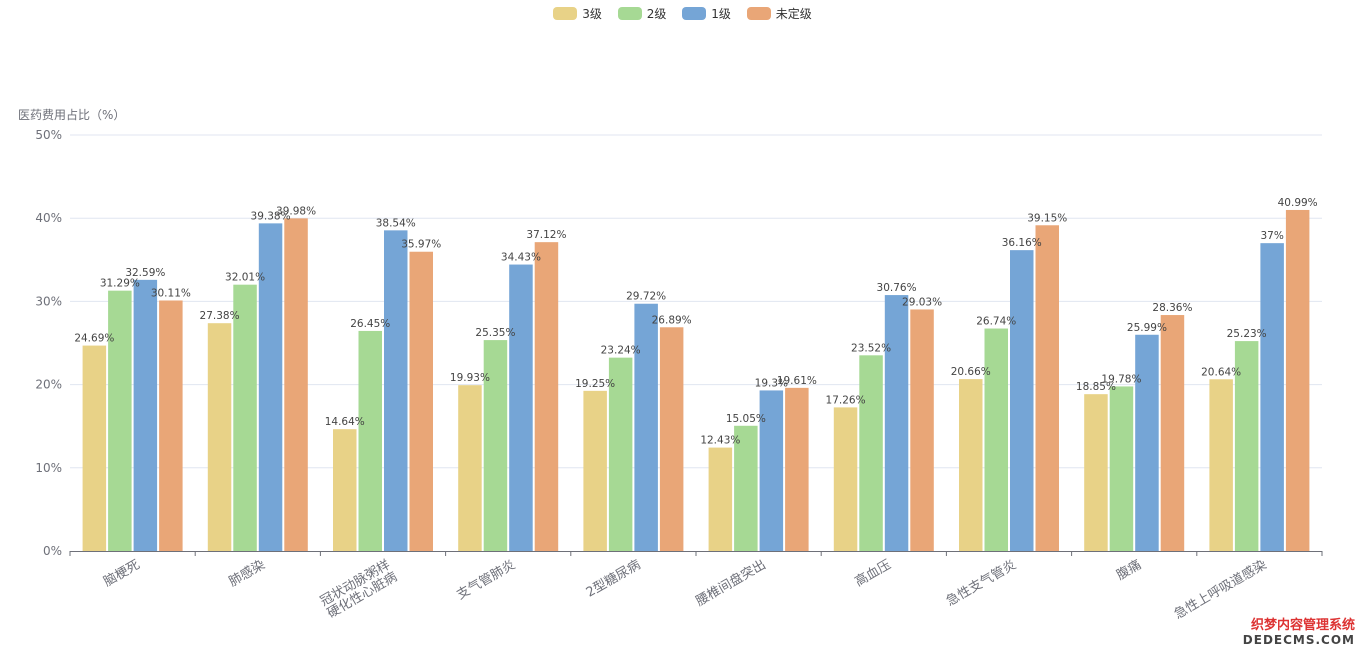  What do you see at coordinates (996, 322) in the screenshot?
I see `data-label: 26.74%` at bounding box center [996, 322].